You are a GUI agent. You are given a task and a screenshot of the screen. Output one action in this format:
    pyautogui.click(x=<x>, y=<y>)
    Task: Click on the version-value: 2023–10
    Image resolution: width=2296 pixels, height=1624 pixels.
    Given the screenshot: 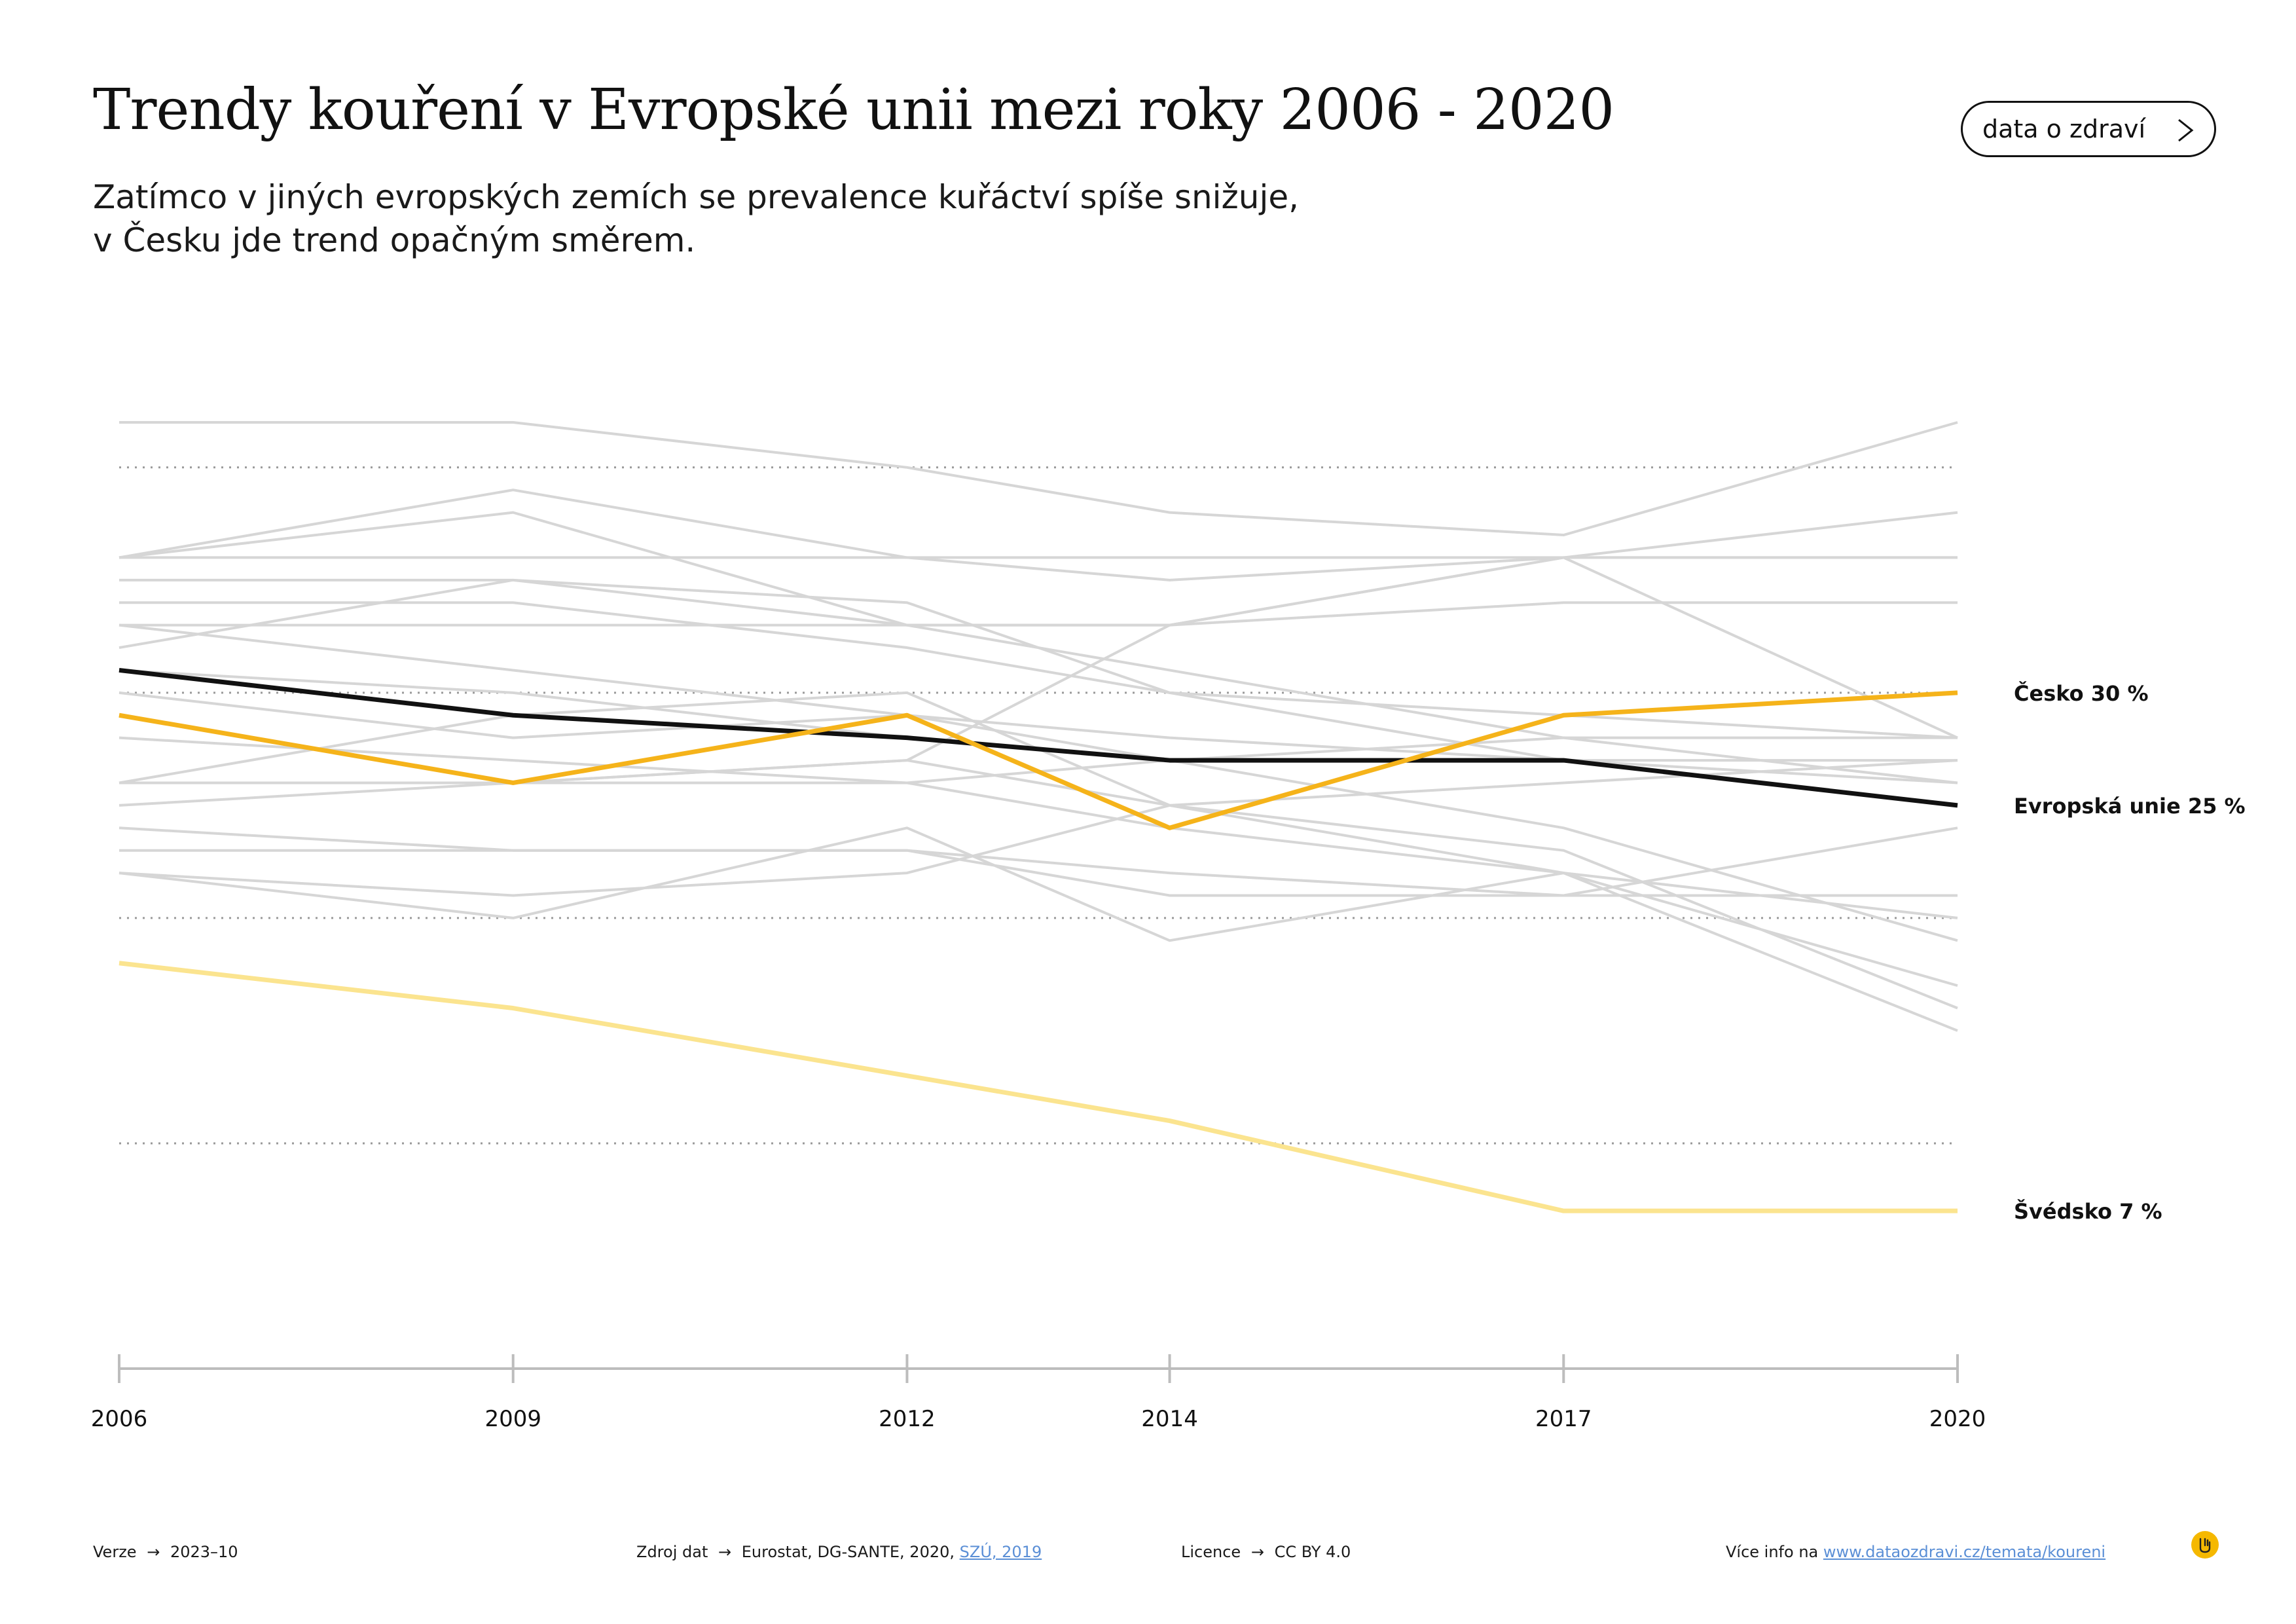 What is the action you would take?
    pyautogui.click(x=204, y=1552)
    